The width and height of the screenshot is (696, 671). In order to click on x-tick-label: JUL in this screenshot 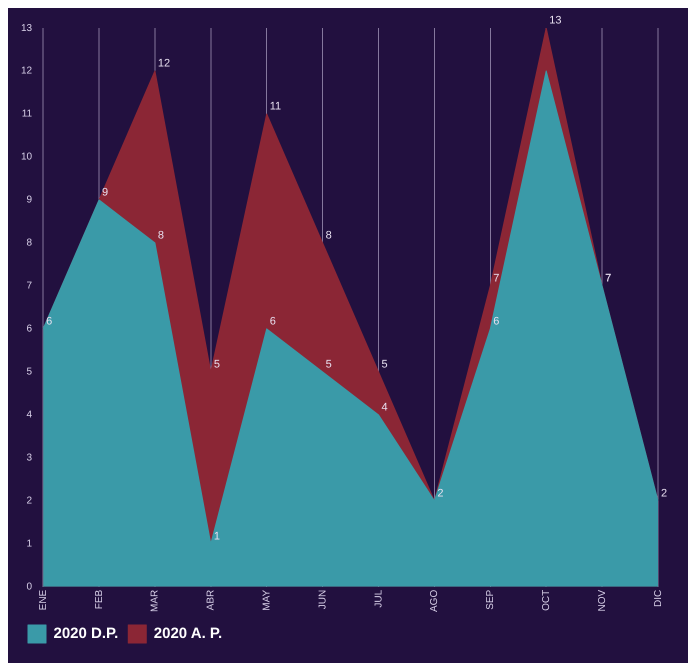, I will do `click(378, 598)`.